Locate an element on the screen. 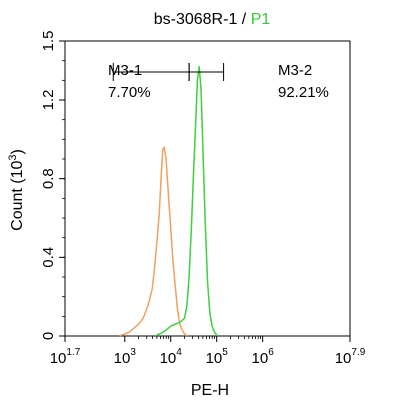 This screenshot has height=405, width=400. x-axis-label: PE-H is located at coordinates (210, 390).